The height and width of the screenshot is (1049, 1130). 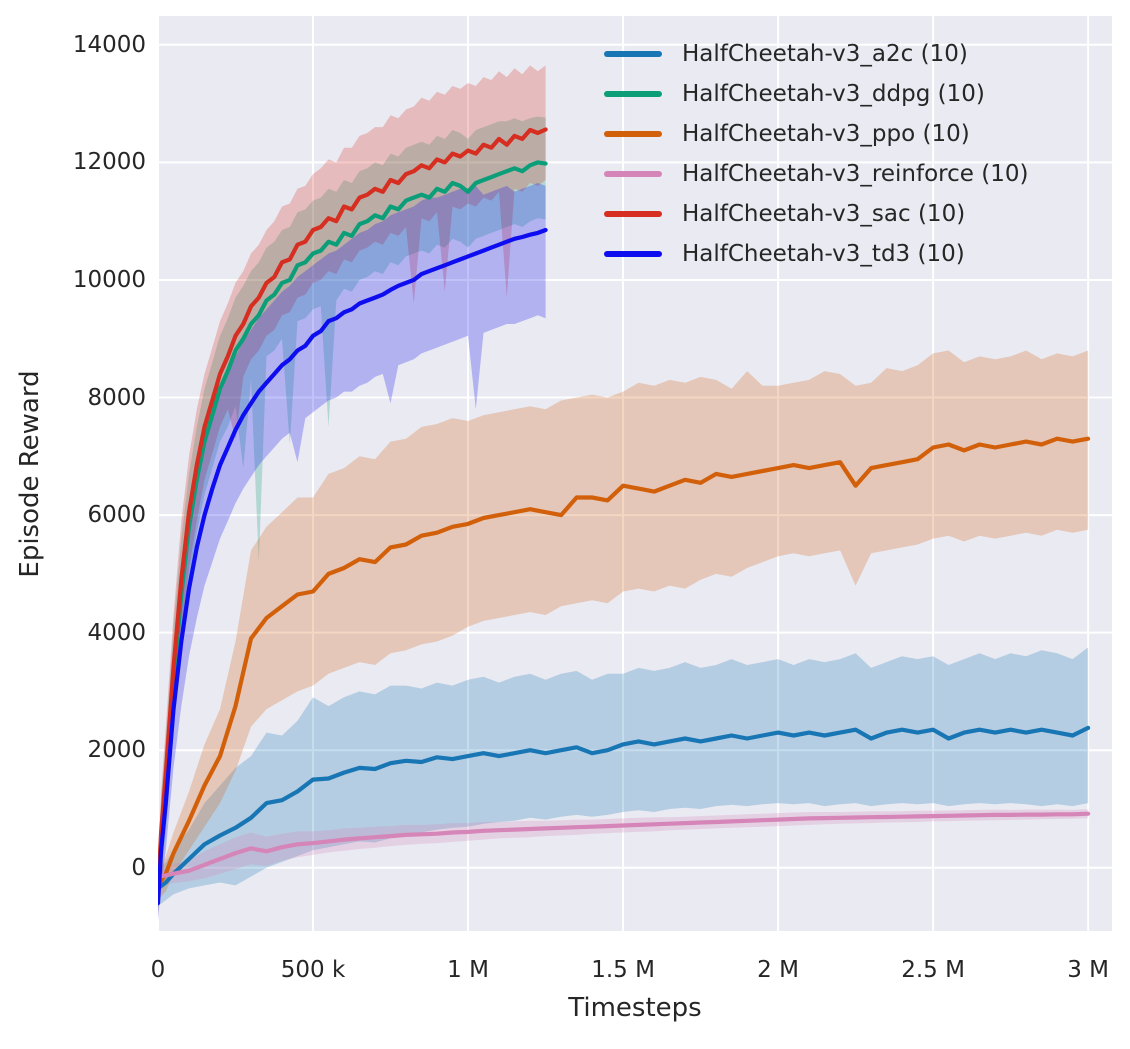 I want to click on y-tick-label: 4000, so click(x=116, y=632).